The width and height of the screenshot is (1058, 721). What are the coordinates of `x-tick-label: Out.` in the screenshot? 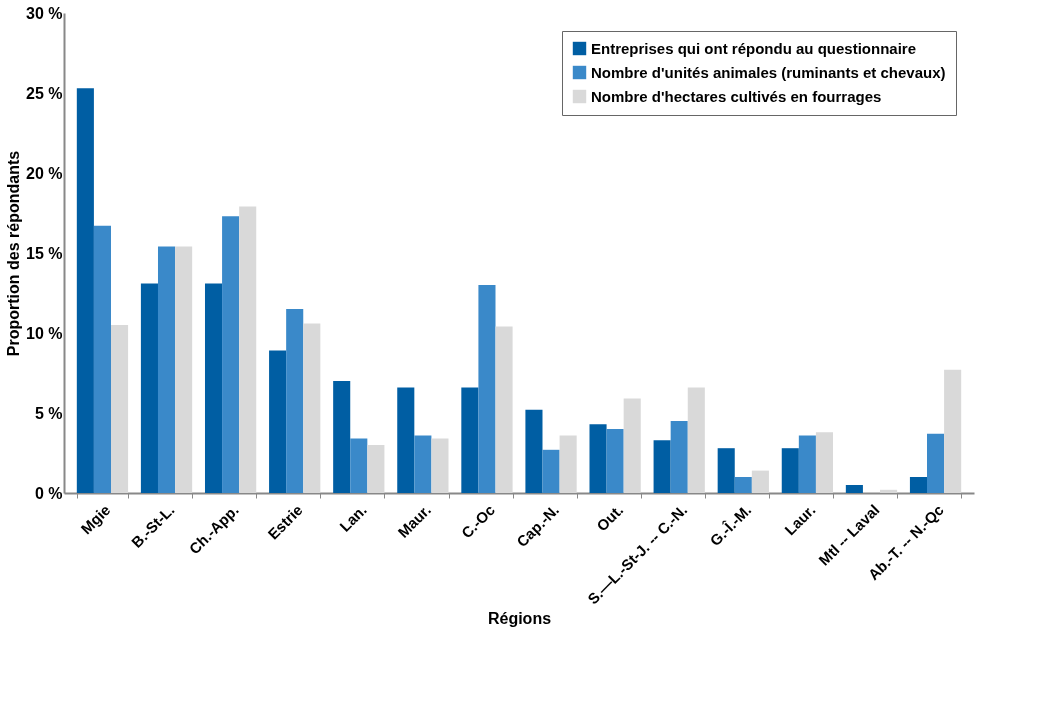 It's located at (610, 518).